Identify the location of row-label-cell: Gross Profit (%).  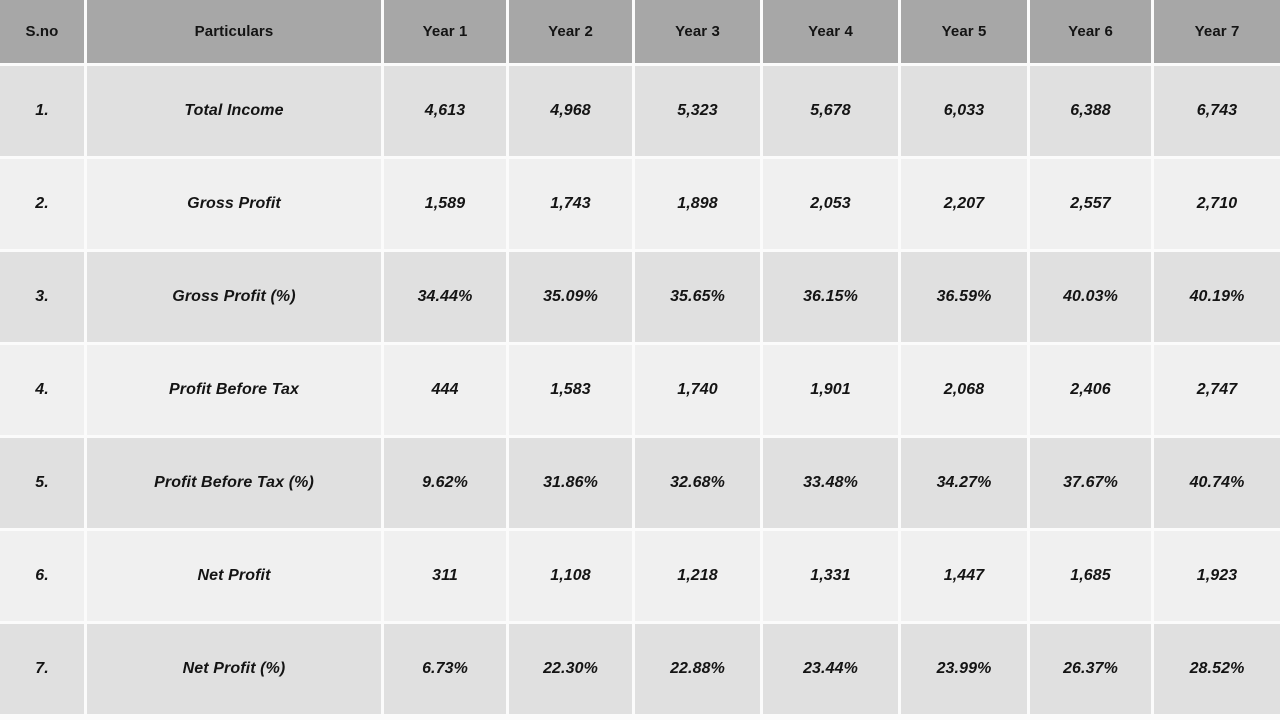
(234, 297).